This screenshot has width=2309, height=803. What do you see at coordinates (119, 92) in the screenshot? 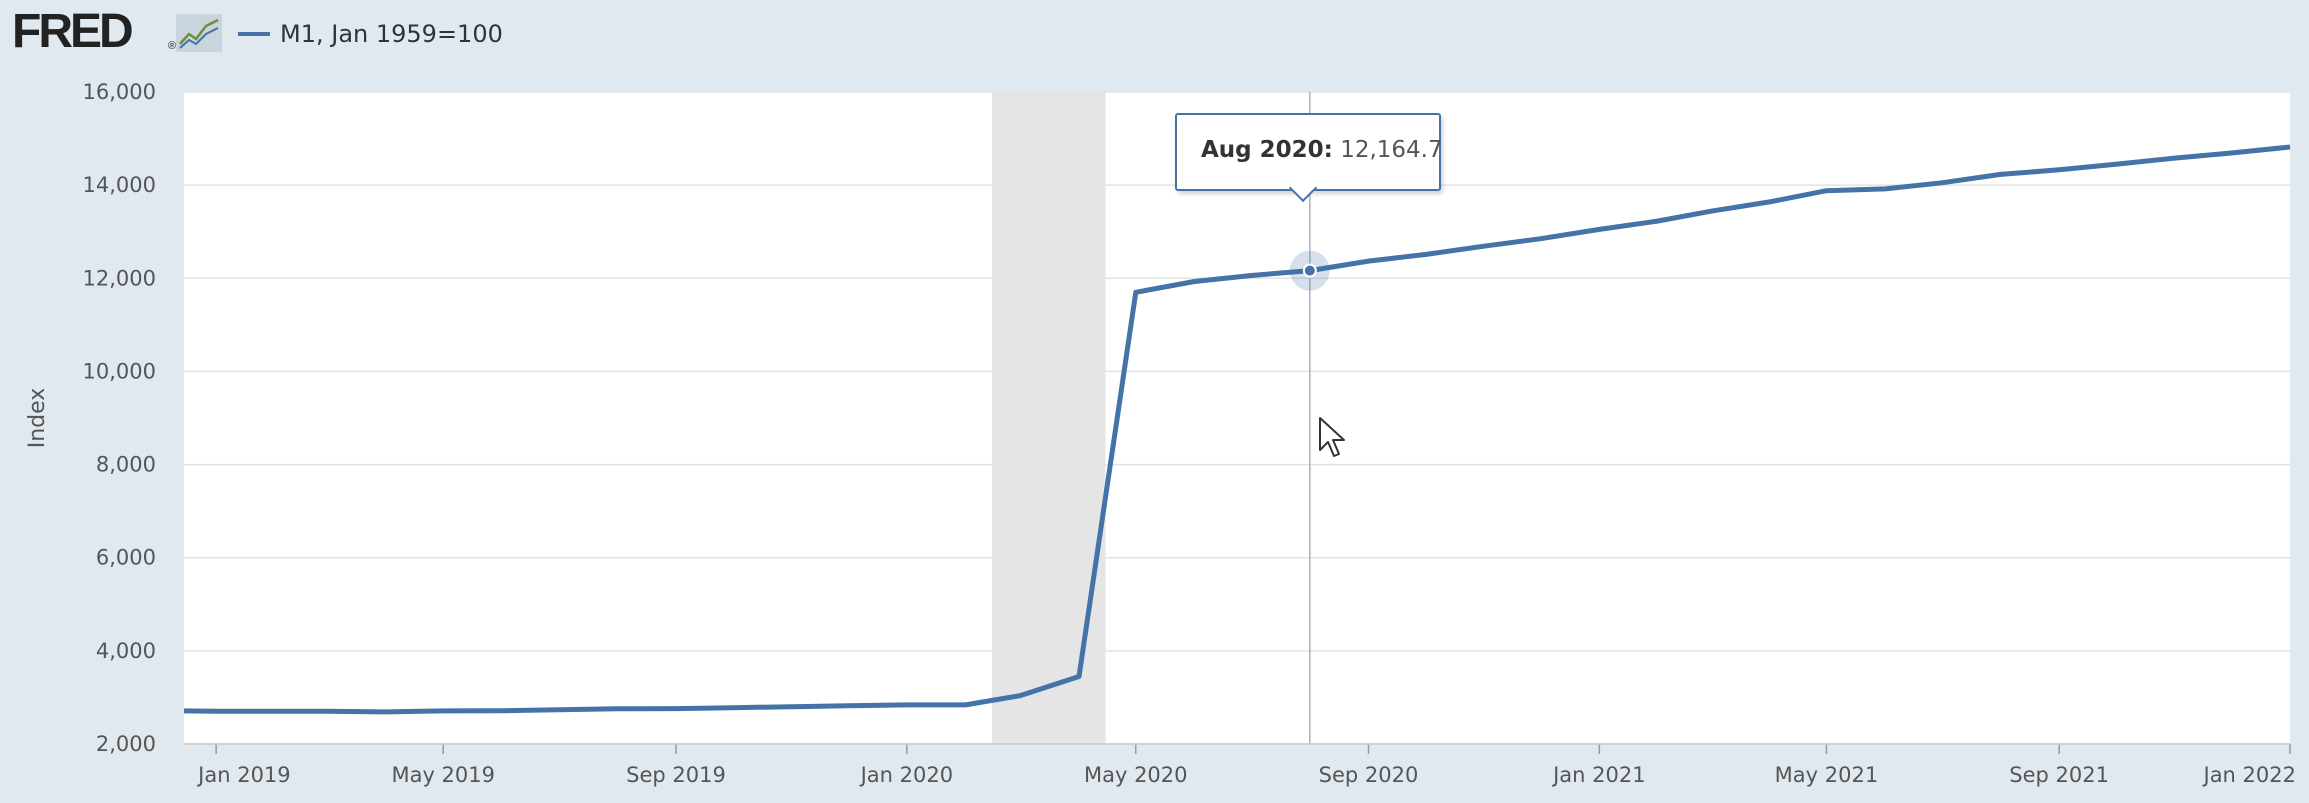
I see `y-tick-label: 16,000` at bounding box center [119, 92].